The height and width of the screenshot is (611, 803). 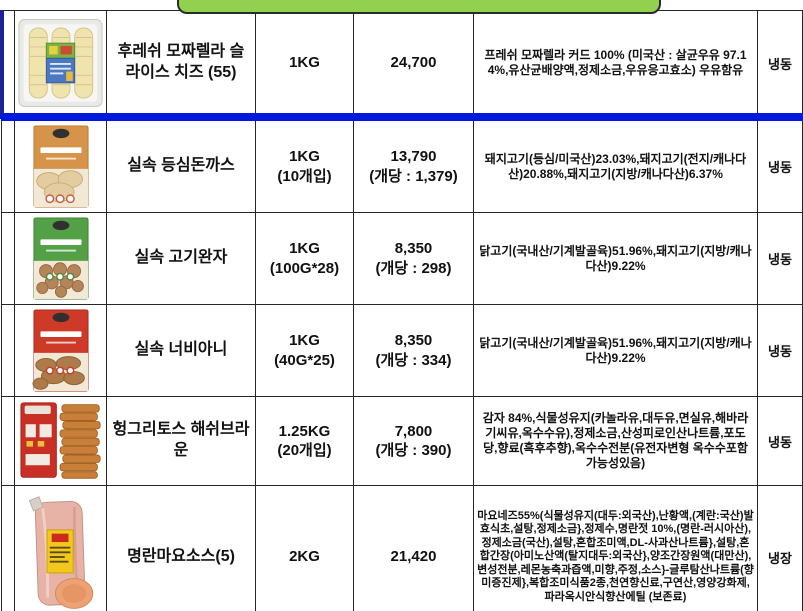 I want to click on navy-left-accent-line, so click(x=2, y=62).